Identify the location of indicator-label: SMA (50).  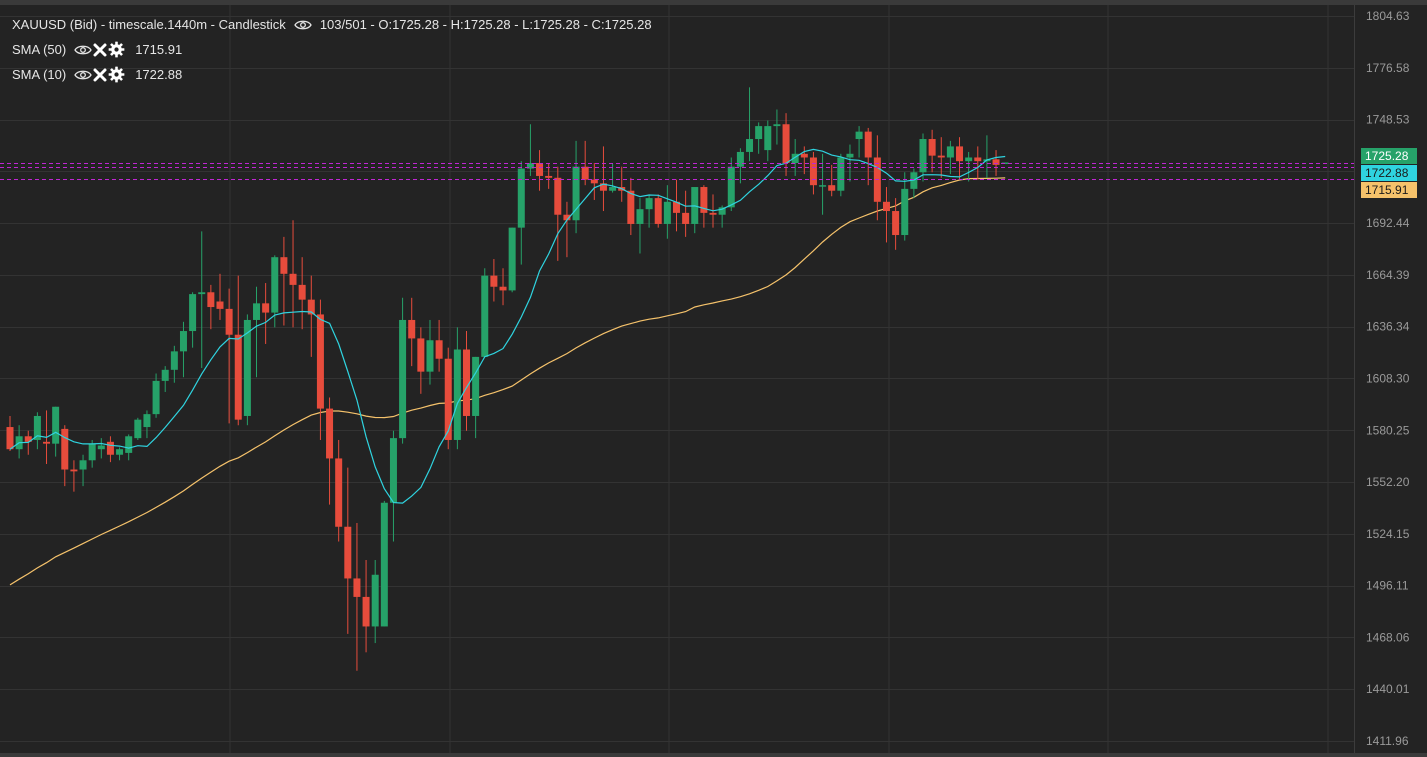
(39, 49).